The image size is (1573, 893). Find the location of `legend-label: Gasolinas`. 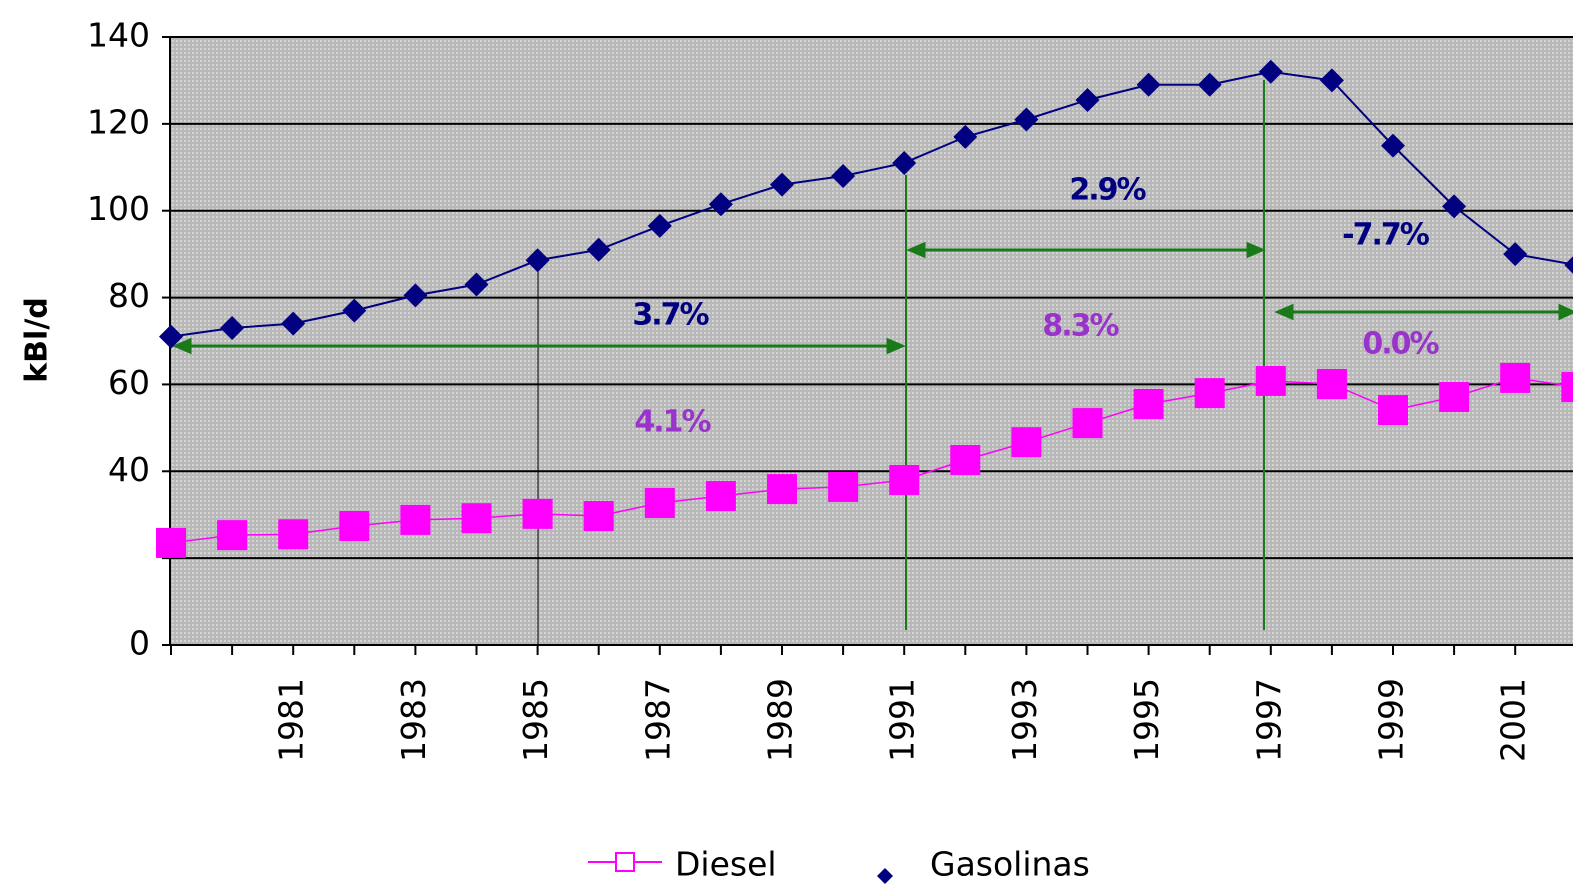

legend-label: Gasolinas is located at coordinates (1010, 864).